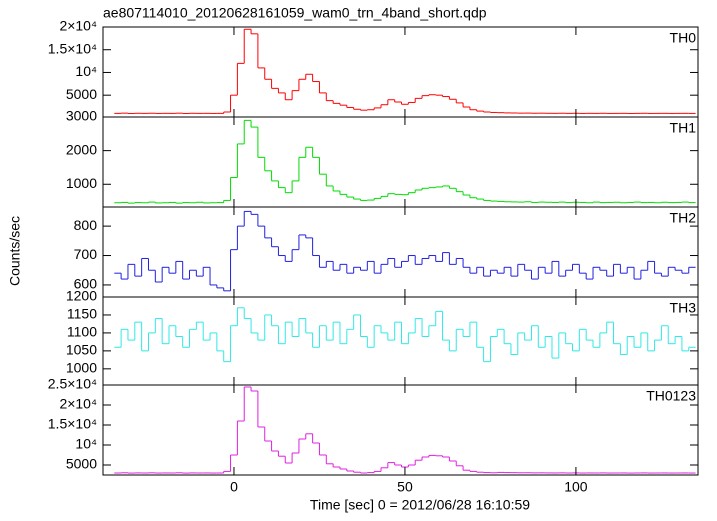 This screenshot has height=521, width=717. I want to click on y-tick-label: 1100, so click(82, 332).